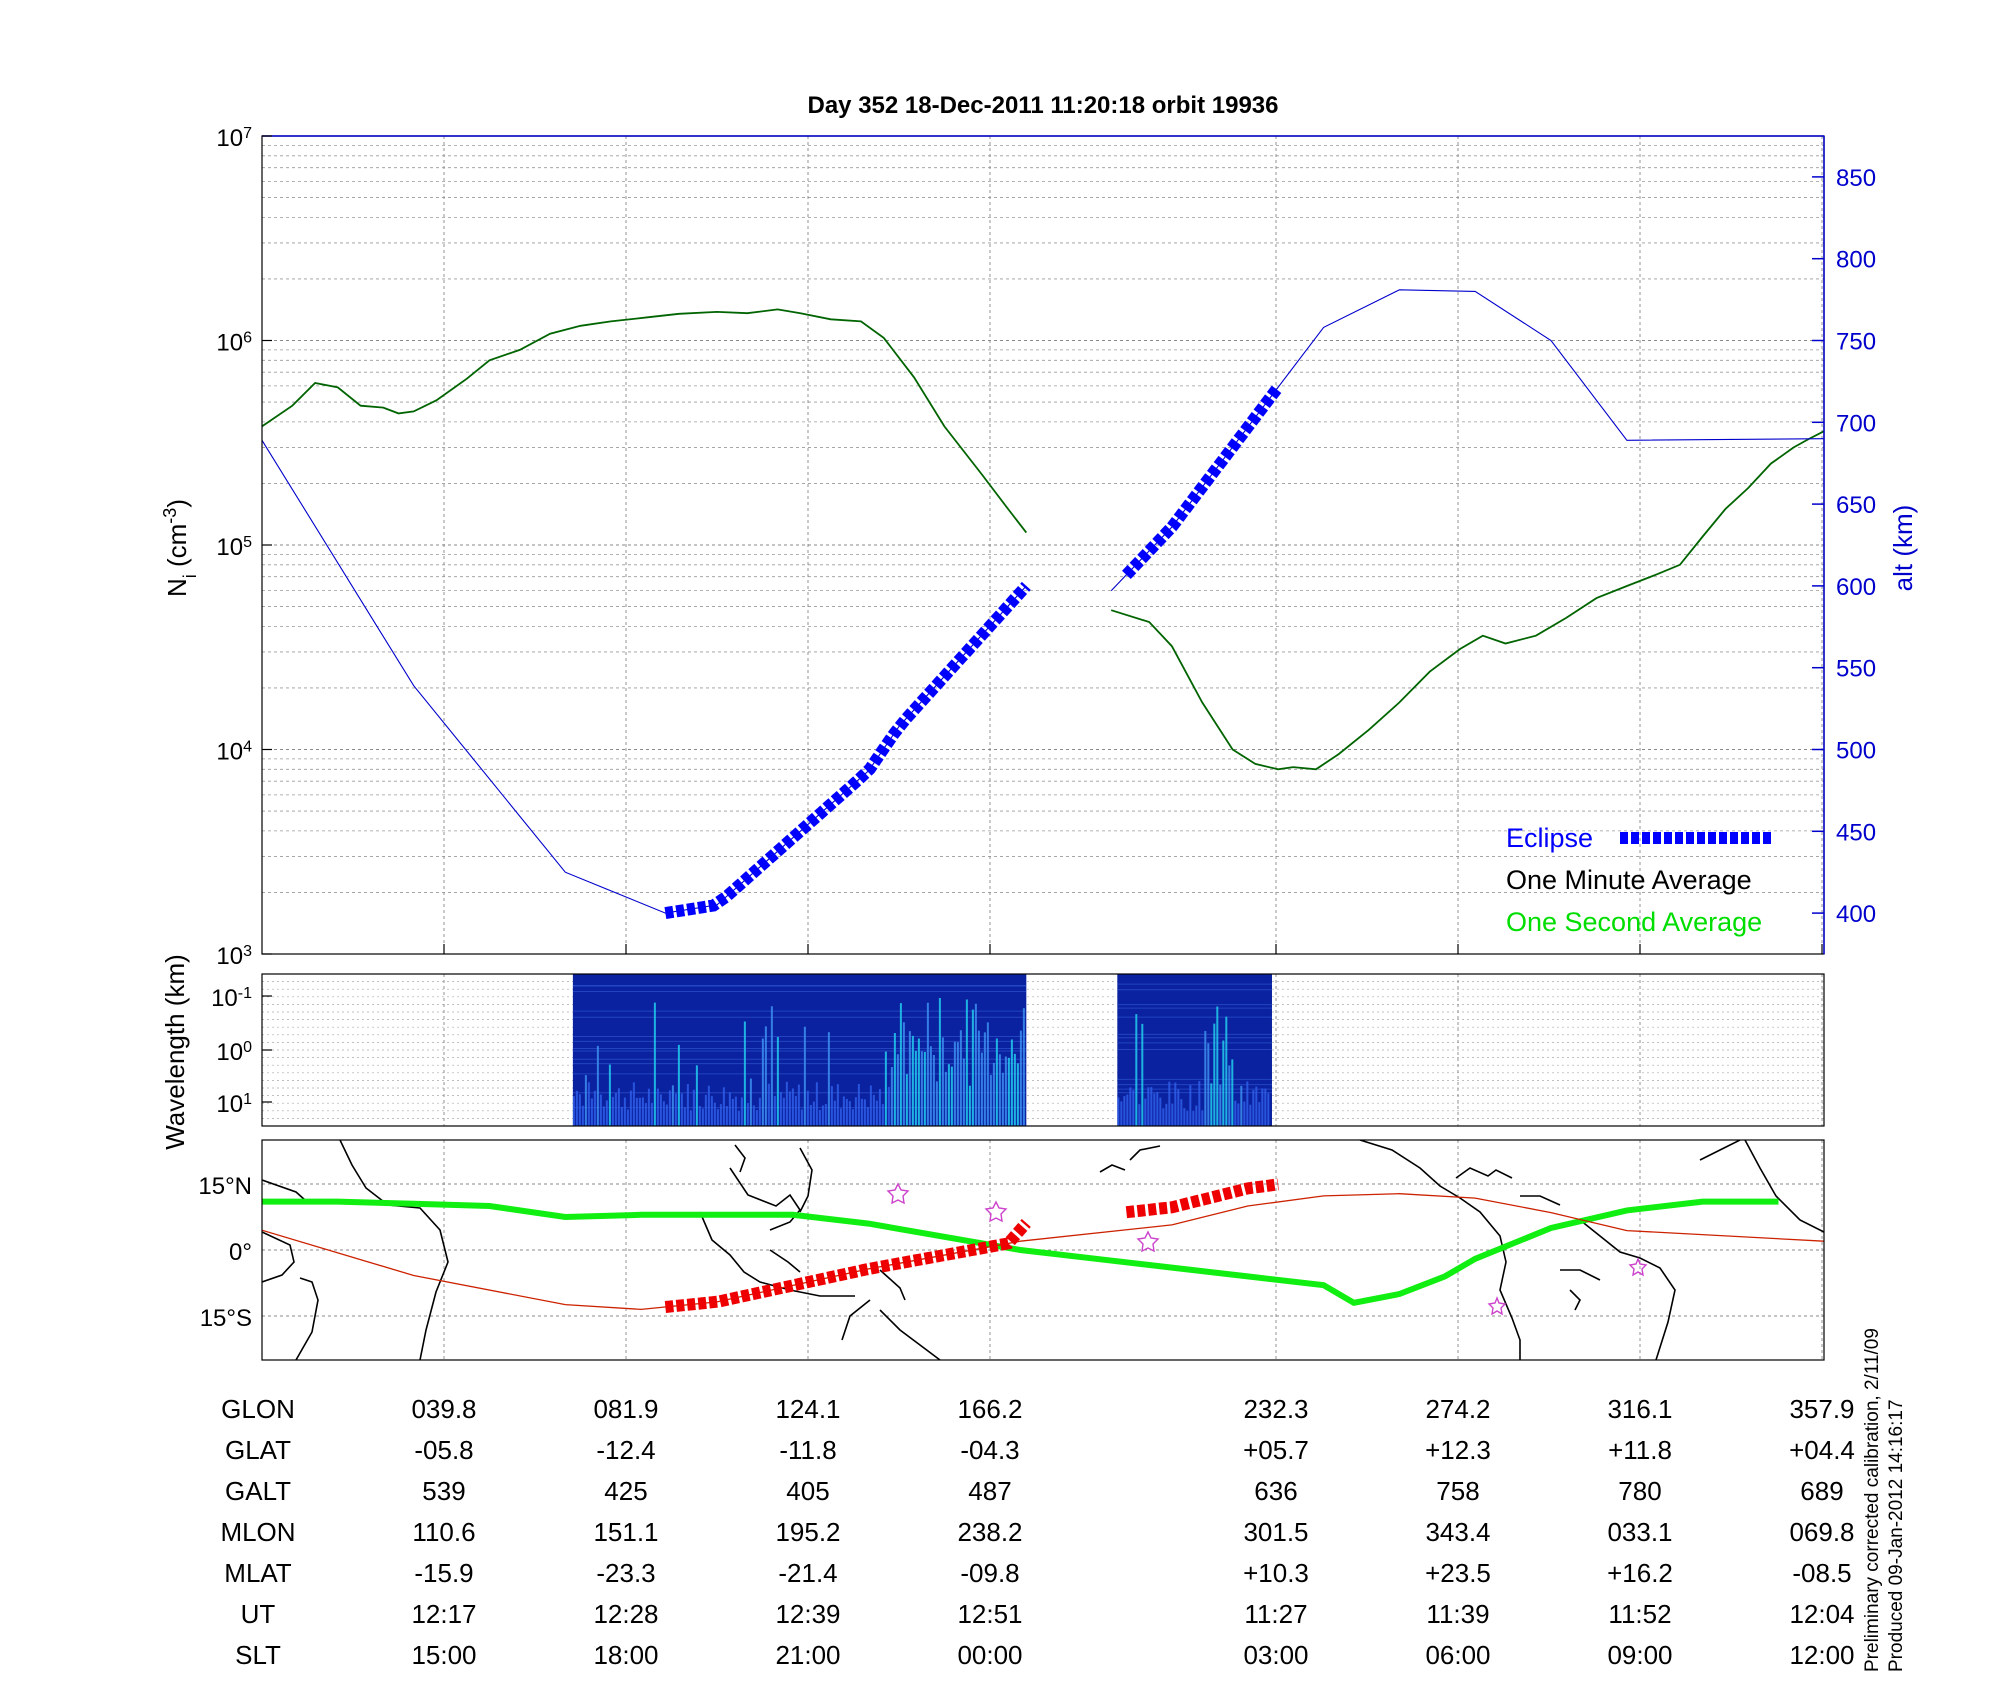 Image resolution: width=2000 pixels, height=1700 pixels. Describe the element at coordinates (807, 1450) in the screenshot. I see `table-cell: -11.8` at that location.